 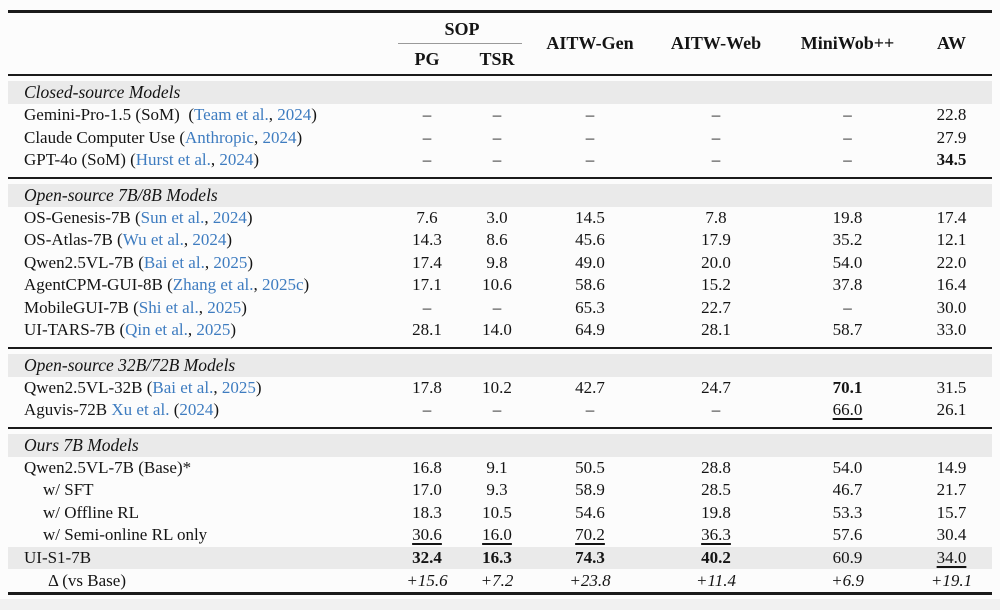 What do you see at coordinates (500, 445) in the screenshot?
I see `section-header: Ours 7B Models` at bounding box center [500, 445].